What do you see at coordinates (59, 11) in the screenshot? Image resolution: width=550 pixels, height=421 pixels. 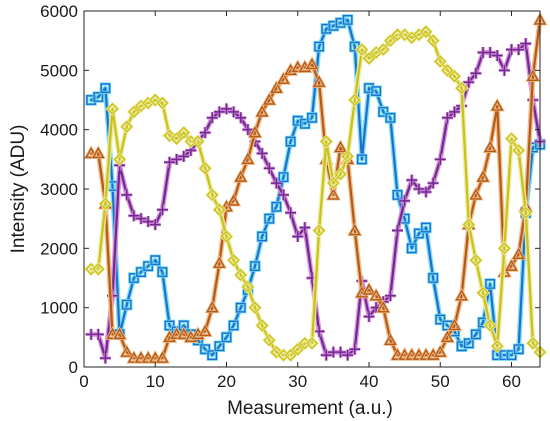 I see `y-tick-label: 6000` at bounding box center [59, 11].